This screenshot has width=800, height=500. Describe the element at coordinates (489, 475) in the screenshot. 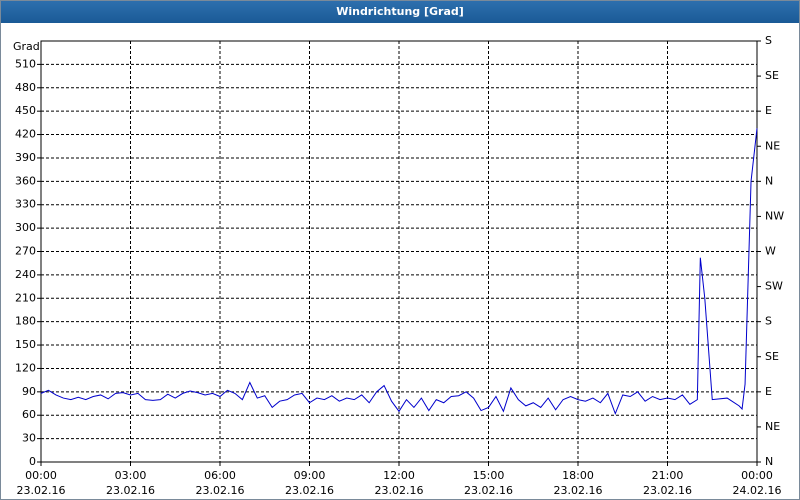

I see `x-tick-label: 15:00` at that location.